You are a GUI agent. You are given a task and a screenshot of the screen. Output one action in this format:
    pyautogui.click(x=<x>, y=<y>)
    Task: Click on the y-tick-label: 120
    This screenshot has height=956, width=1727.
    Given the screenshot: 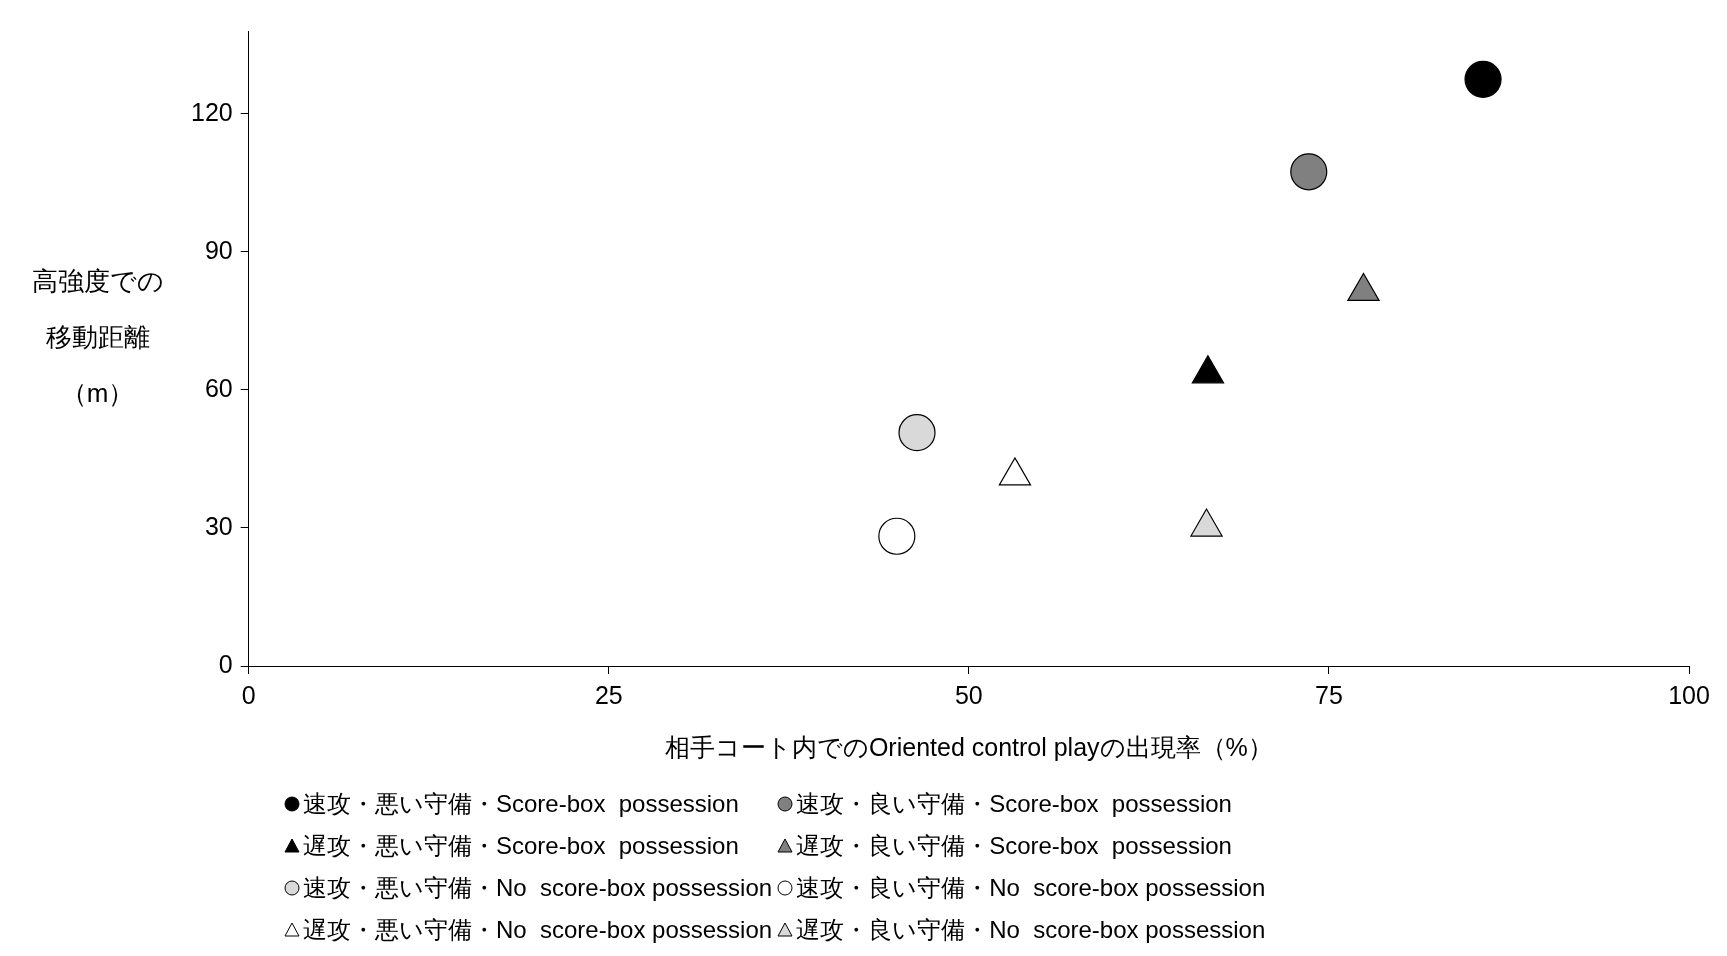 What is the action you would take?
    pyautogui.click(x=211, y=111)
    